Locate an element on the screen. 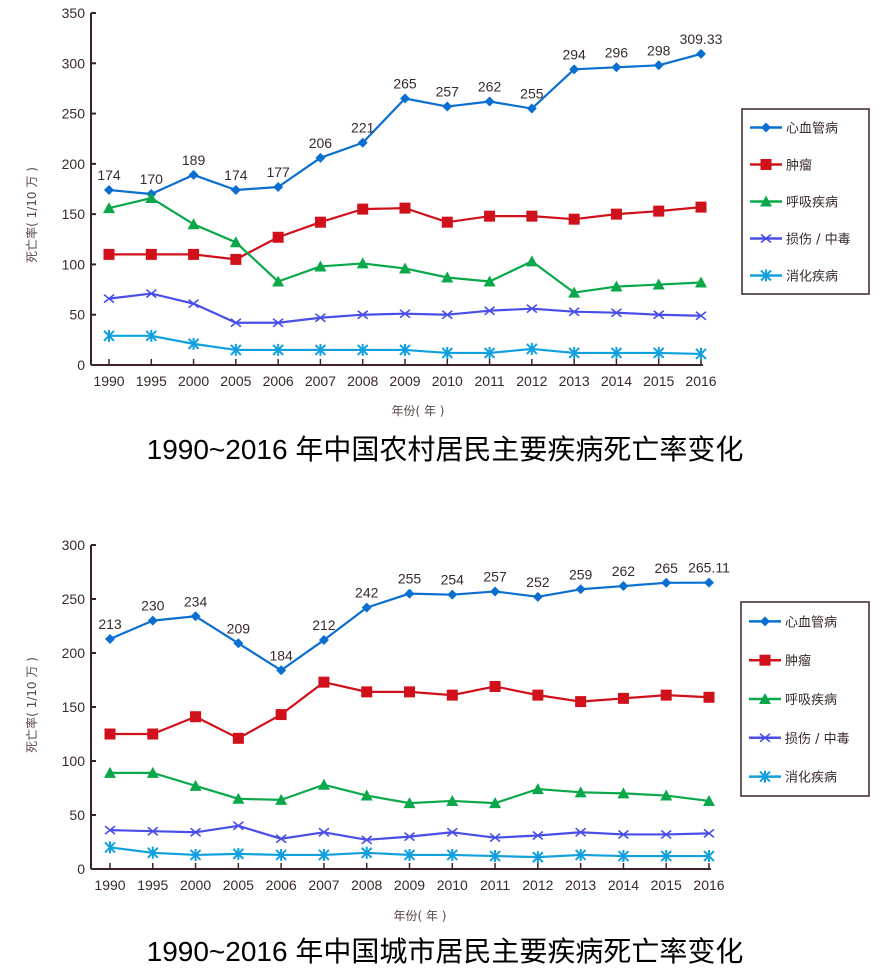 This screenshot has height=971, width=890. x-tick-label: 2000 is located at coordinates (193, 381).